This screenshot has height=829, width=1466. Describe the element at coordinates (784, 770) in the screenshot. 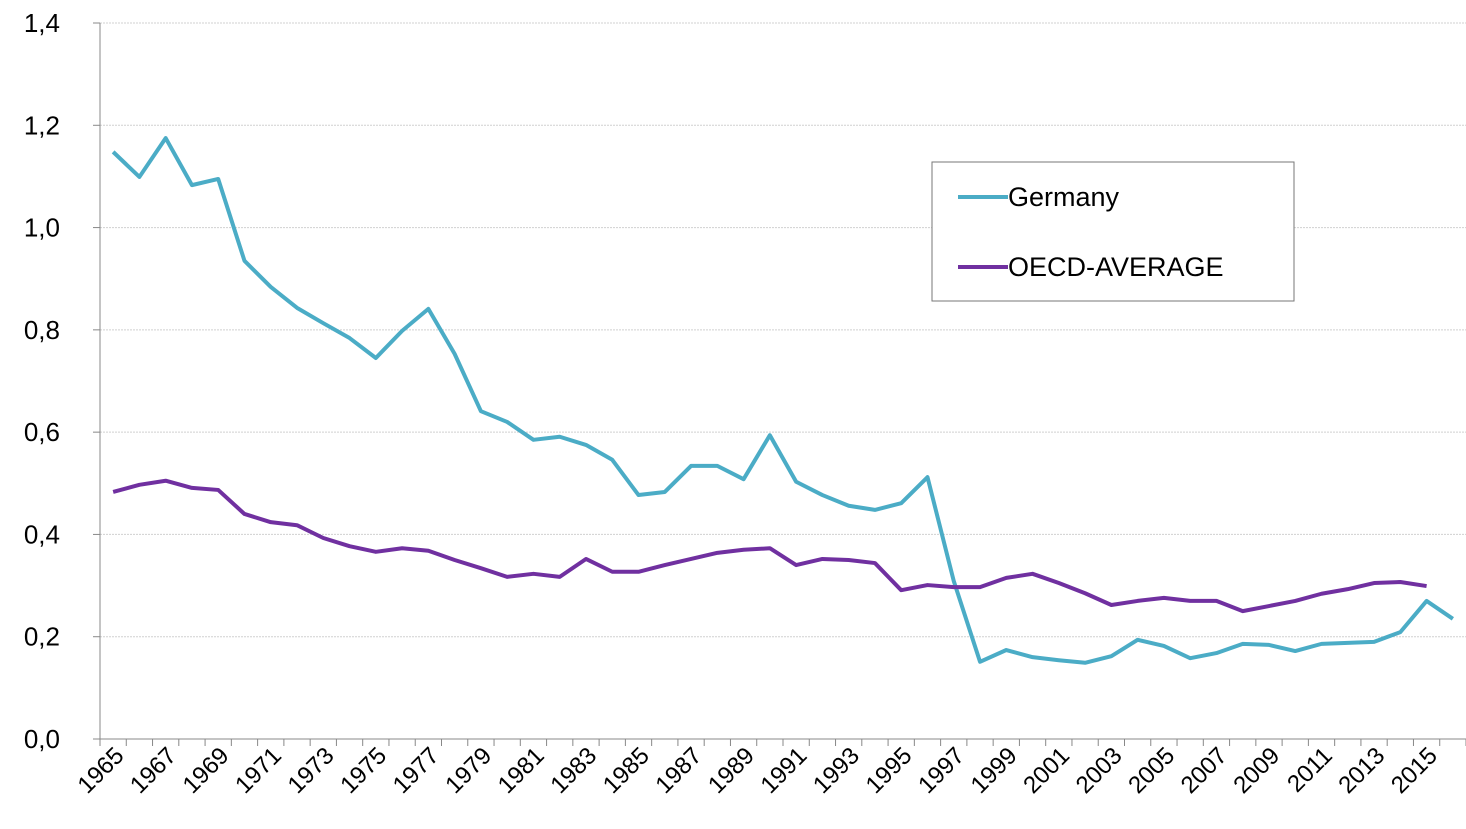

I see `x-tick-label: 1991` at that location.